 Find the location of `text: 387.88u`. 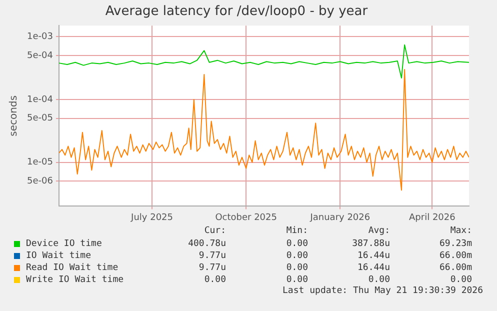

text: 387.88u is located at coordinates (370, 244).